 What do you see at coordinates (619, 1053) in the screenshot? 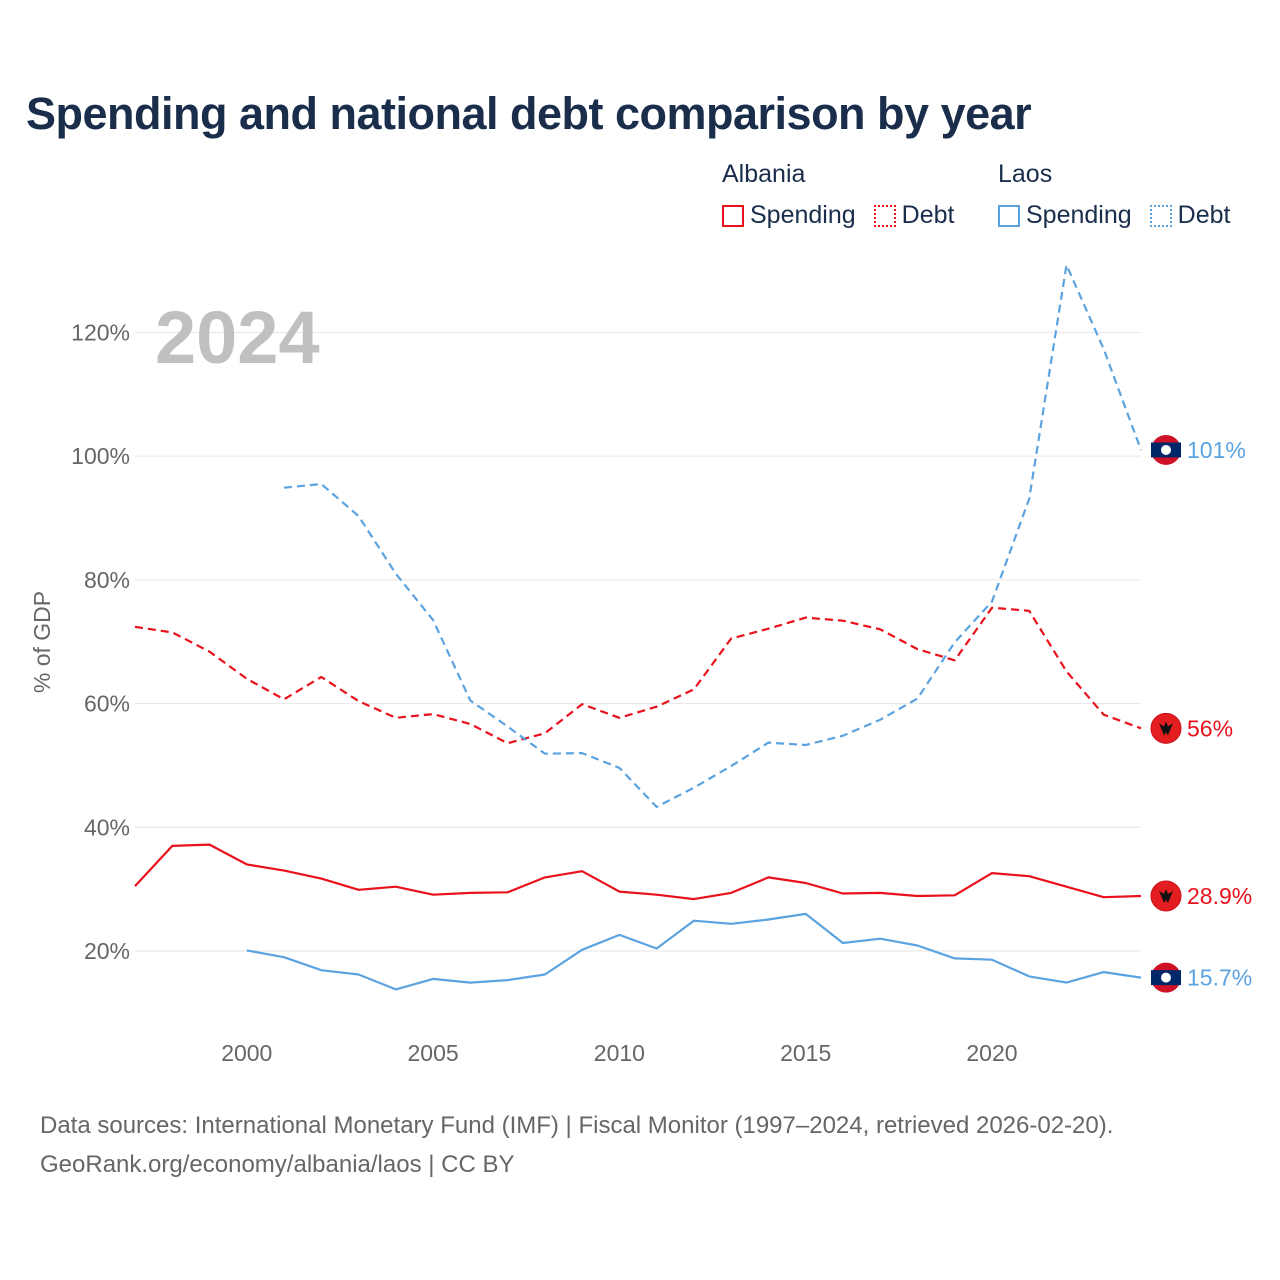
I see `x-tick-label: 2010` at bounding box center [619, 1053].